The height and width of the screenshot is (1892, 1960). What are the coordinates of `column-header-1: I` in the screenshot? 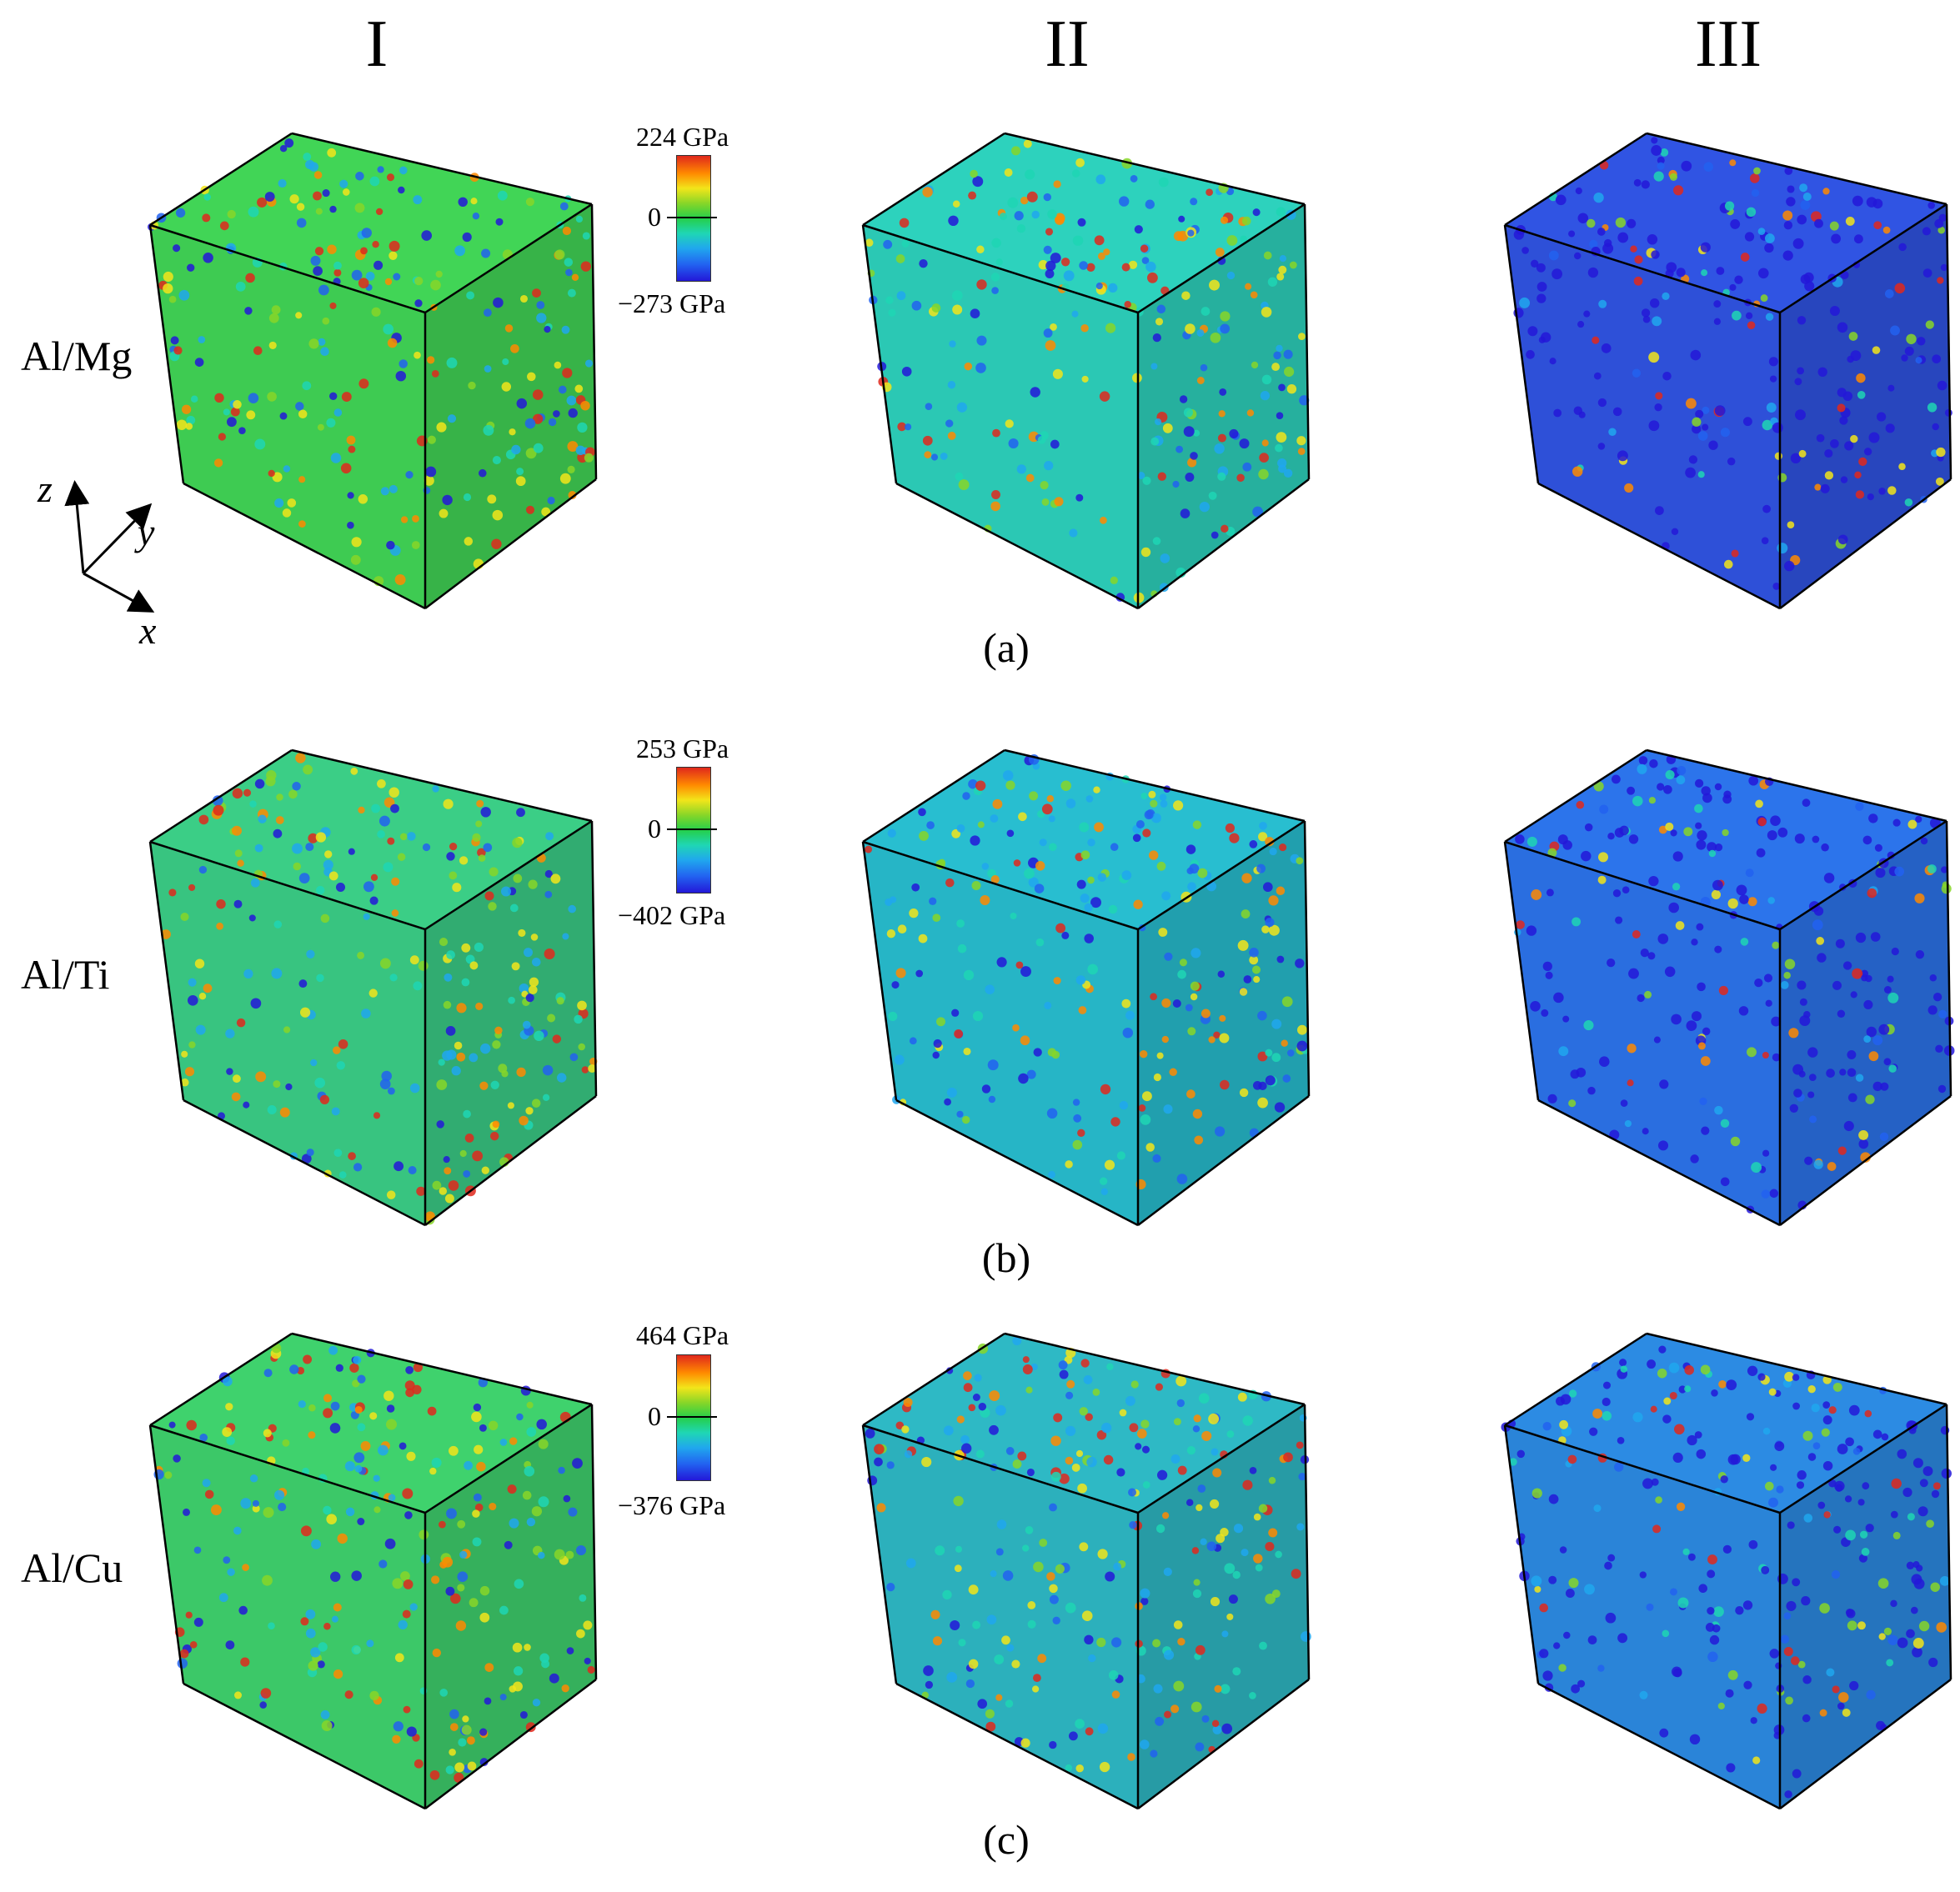 It's located at (376, 44).